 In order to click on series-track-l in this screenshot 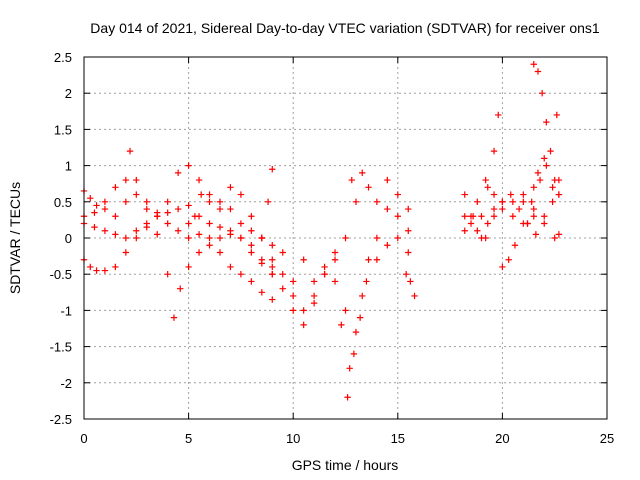, I will do `click(512, 209)`.